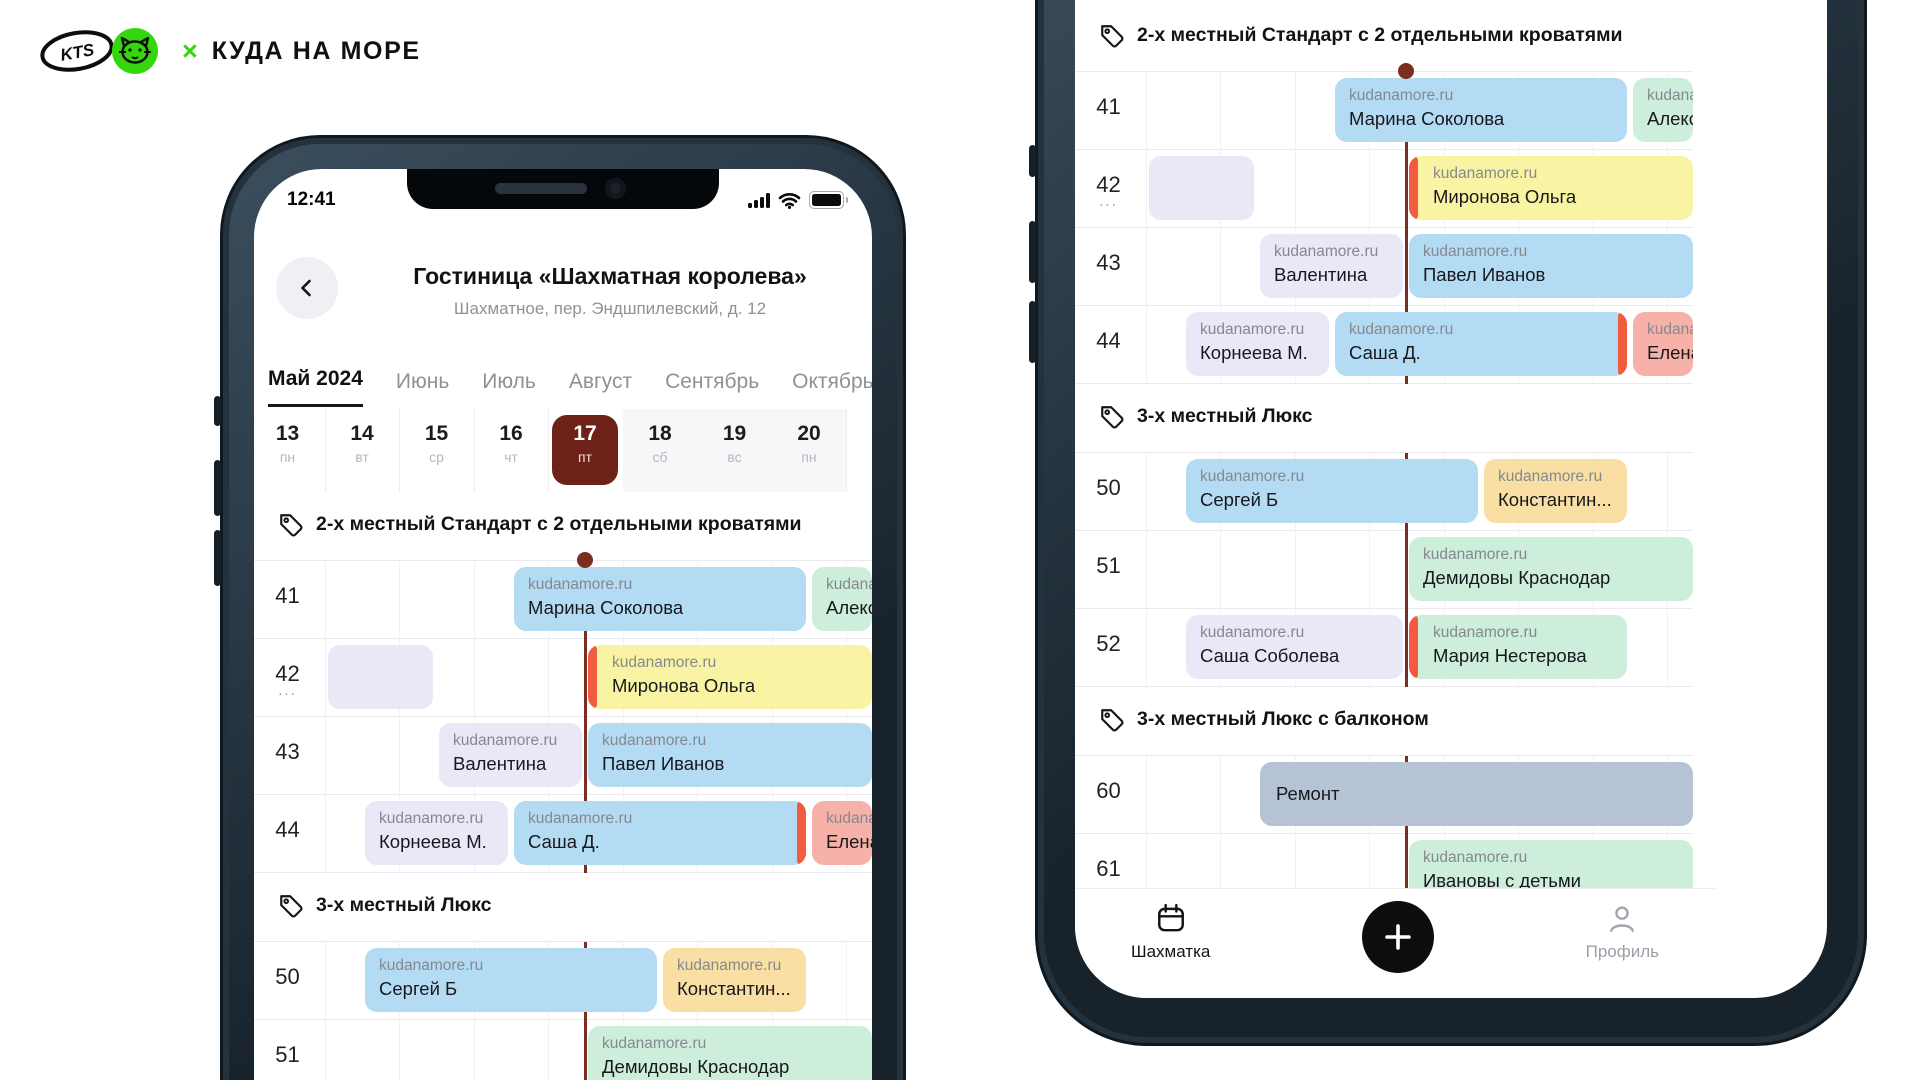  I want to click on room-number: 51, so click(289, 1050).